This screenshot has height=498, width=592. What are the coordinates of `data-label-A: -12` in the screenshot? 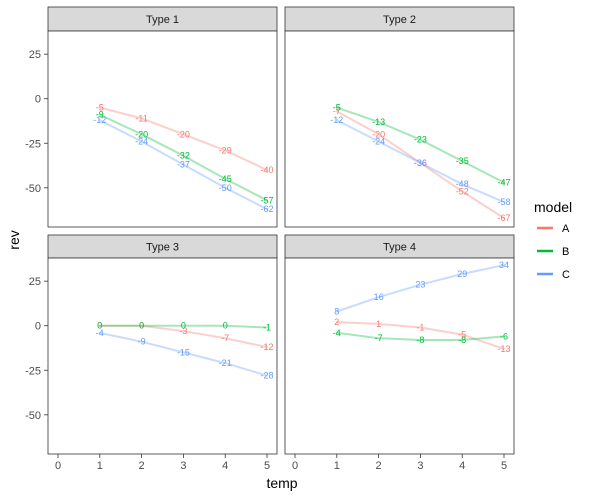 It's located at (266, 347).